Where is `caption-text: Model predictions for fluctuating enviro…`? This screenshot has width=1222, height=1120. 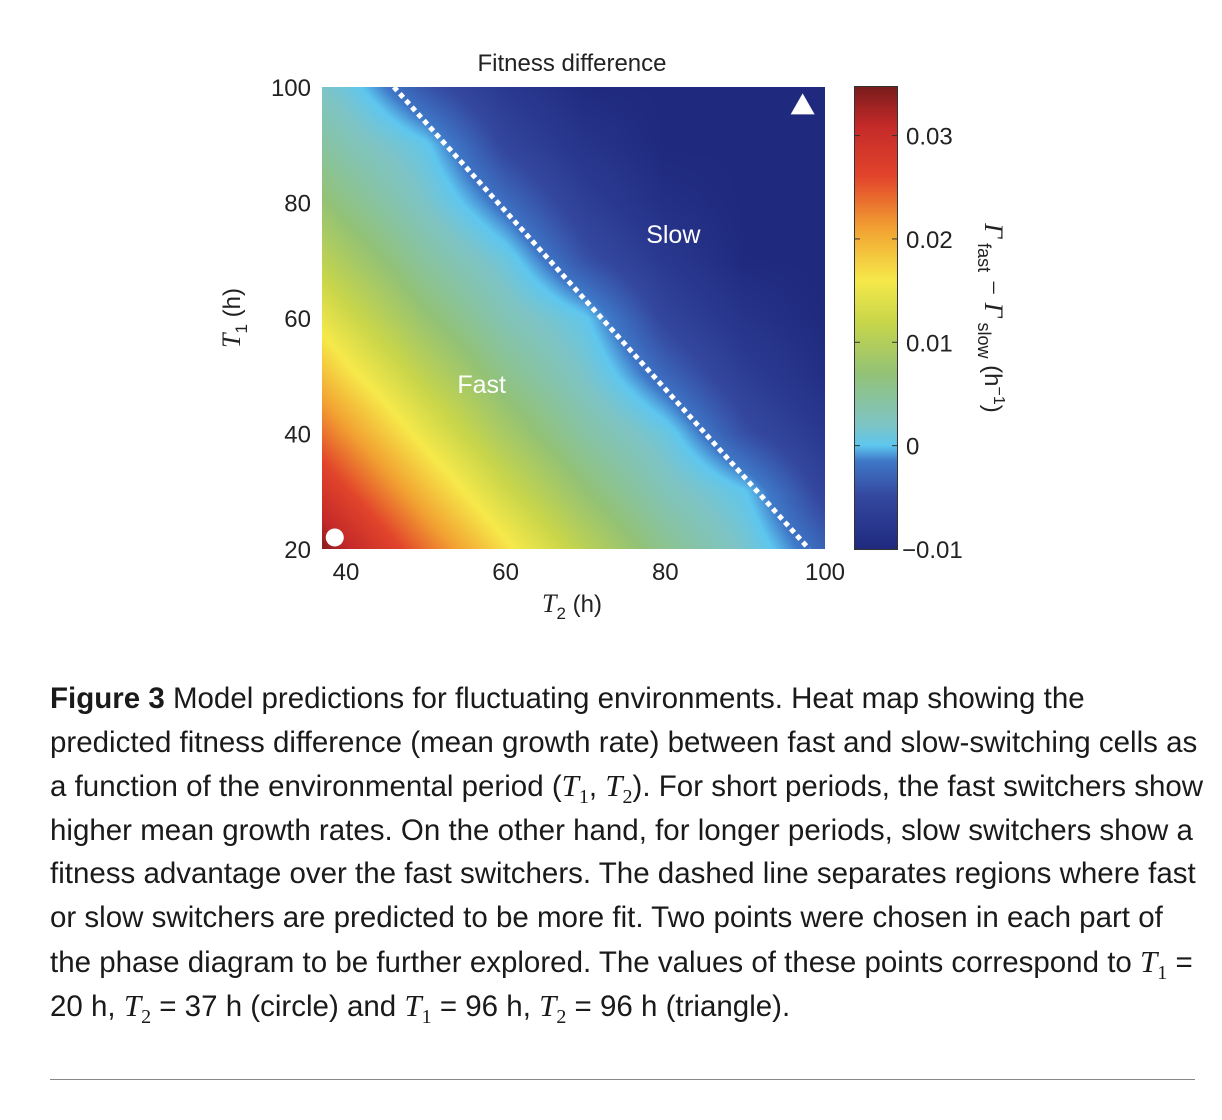 caption-text: Model predictions for fluctuating enviro… is located at coordinates (624, 743).